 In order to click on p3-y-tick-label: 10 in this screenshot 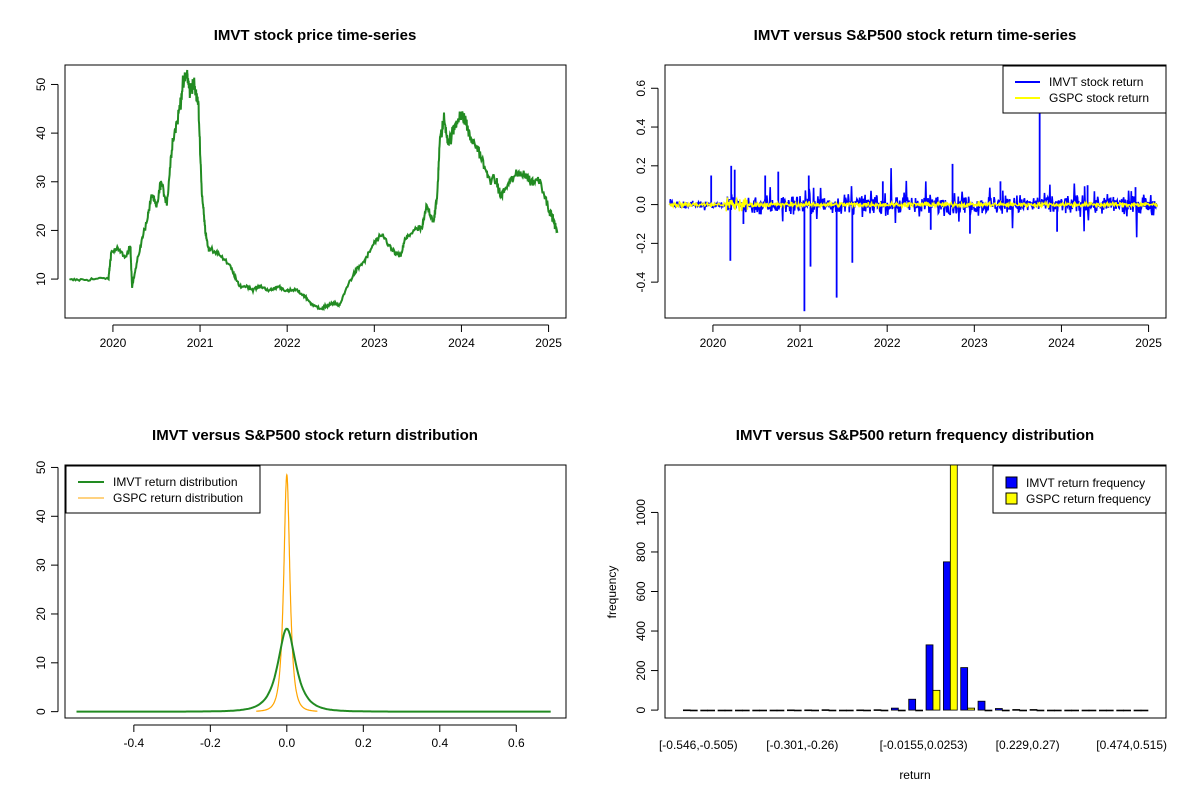, I will do `click(41, 663)`.